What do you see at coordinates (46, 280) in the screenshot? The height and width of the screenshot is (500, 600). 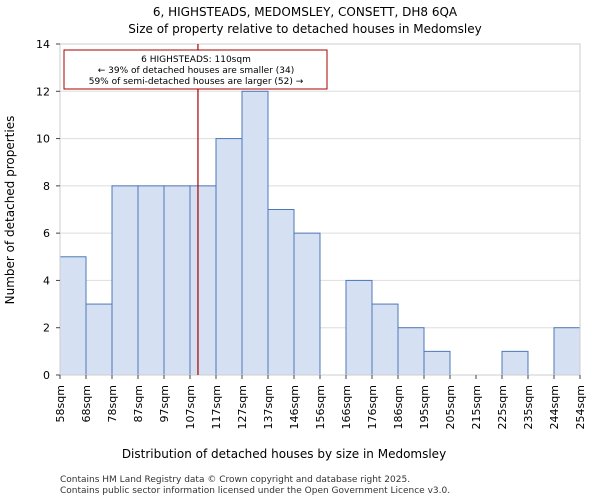 I see `y-tick-label: 4` at bounding box center [46, 280].